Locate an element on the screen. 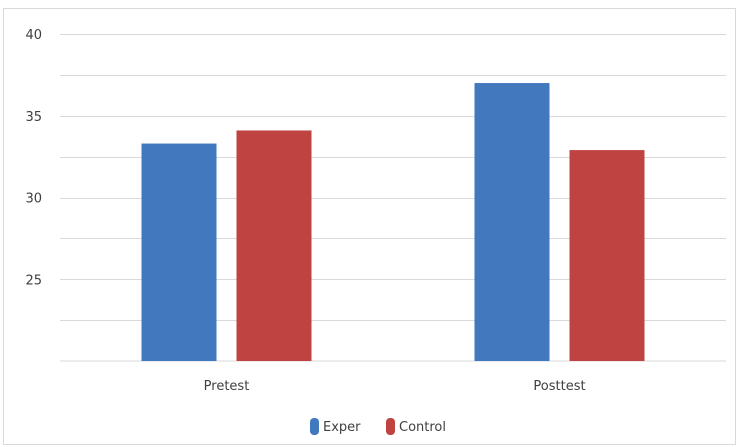 This screenshot has height=447, width=739. legend-label-exper: Exper is located at coordinates (342, 427).